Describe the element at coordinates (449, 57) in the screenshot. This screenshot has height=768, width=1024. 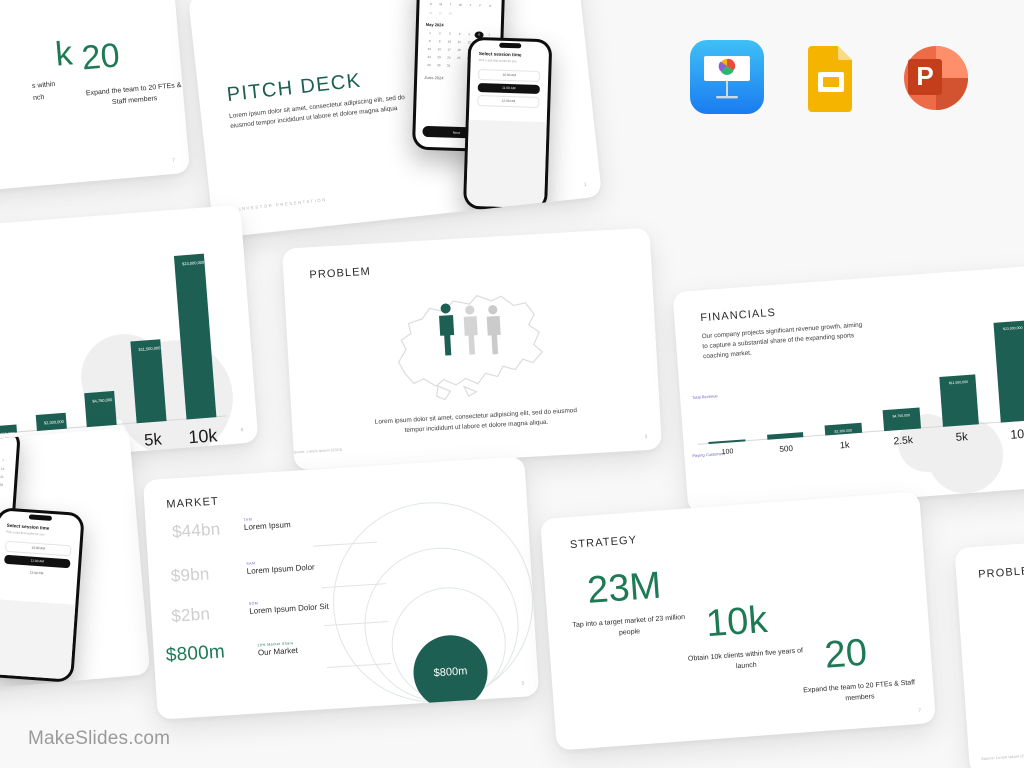
I see `calendar-day: 24` at that location.